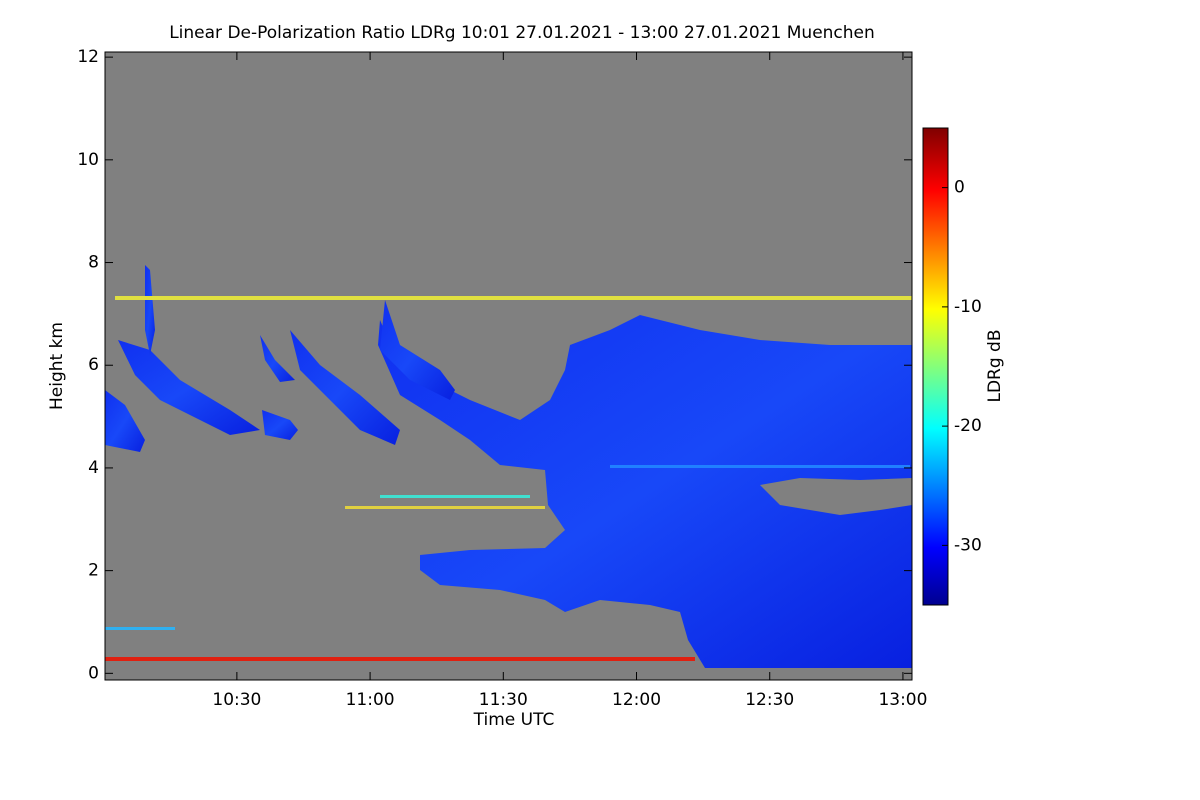 The height and width of the screenshot is (800, 1200). I want to click on y-tick-label: 10, so click(88, 160).